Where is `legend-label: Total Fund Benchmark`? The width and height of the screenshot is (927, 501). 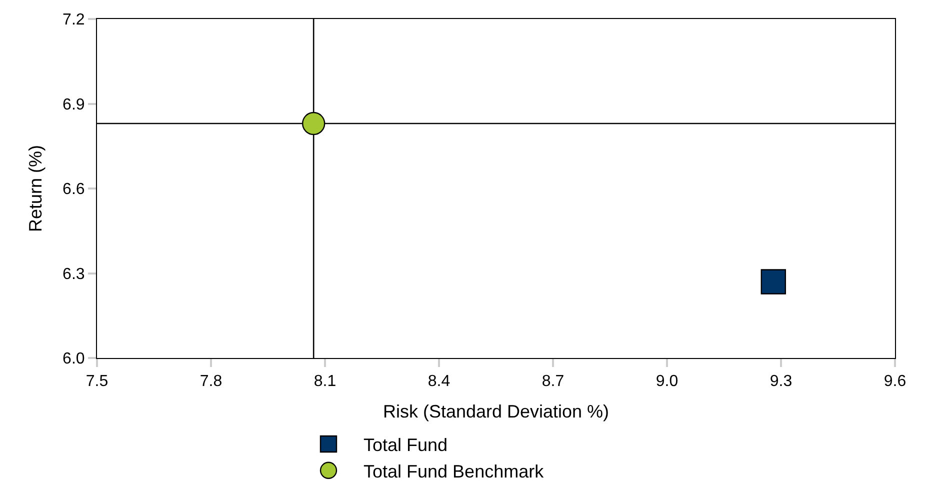 legend-label: Total Fund Benchmark is located at coordinates (454, 471).